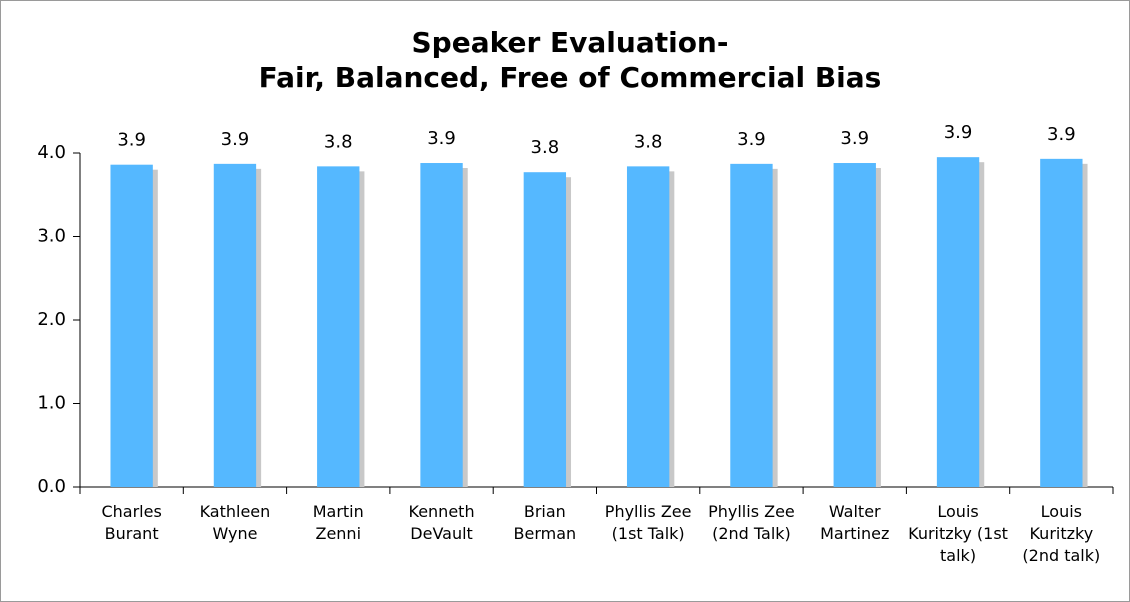 The image size is (1130, 602). Describe the element at coordinates (235, 522) in the screenshot. I see `x-tick-label: Kathleen Wyne` at that location.